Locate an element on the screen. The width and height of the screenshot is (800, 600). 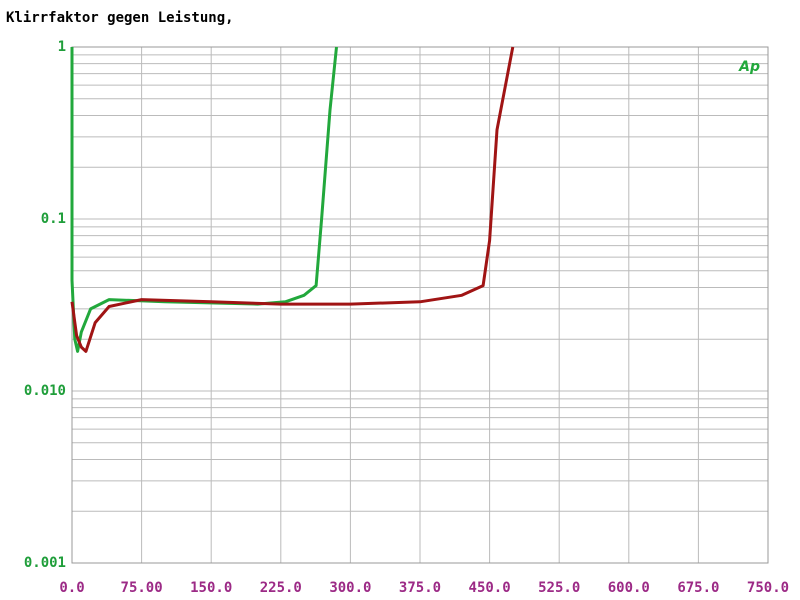
x-tick-label: 525.0 is located at coordinates (559, 588).